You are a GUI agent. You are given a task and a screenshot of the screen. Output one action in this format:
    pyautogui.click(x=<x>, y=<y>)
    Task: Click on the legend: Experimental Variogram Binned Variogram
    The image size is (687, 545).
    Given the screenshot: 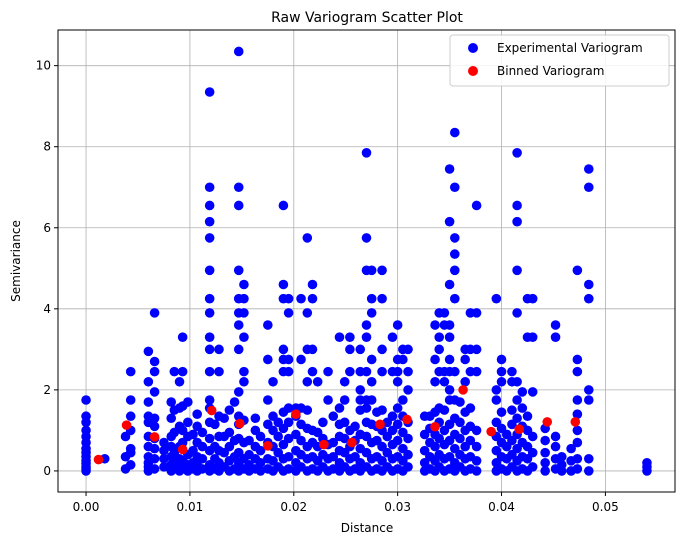 What is the action you would take?
    pyautogui.click(x=559, y=60)
    